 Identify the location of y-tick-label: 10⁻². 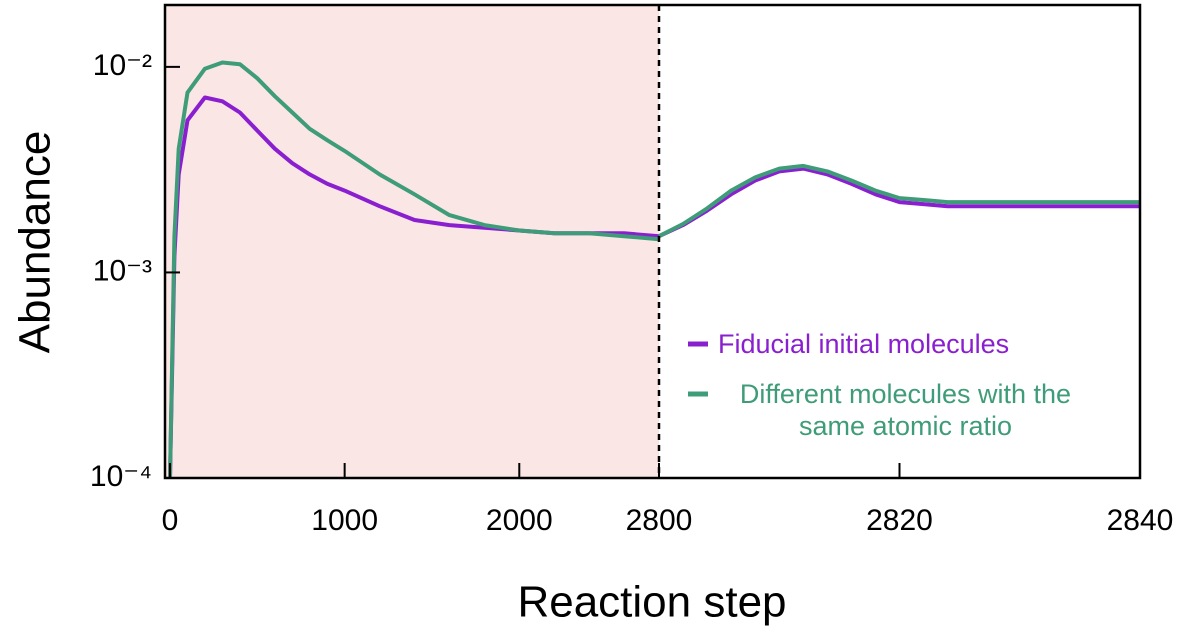
(122, 65).